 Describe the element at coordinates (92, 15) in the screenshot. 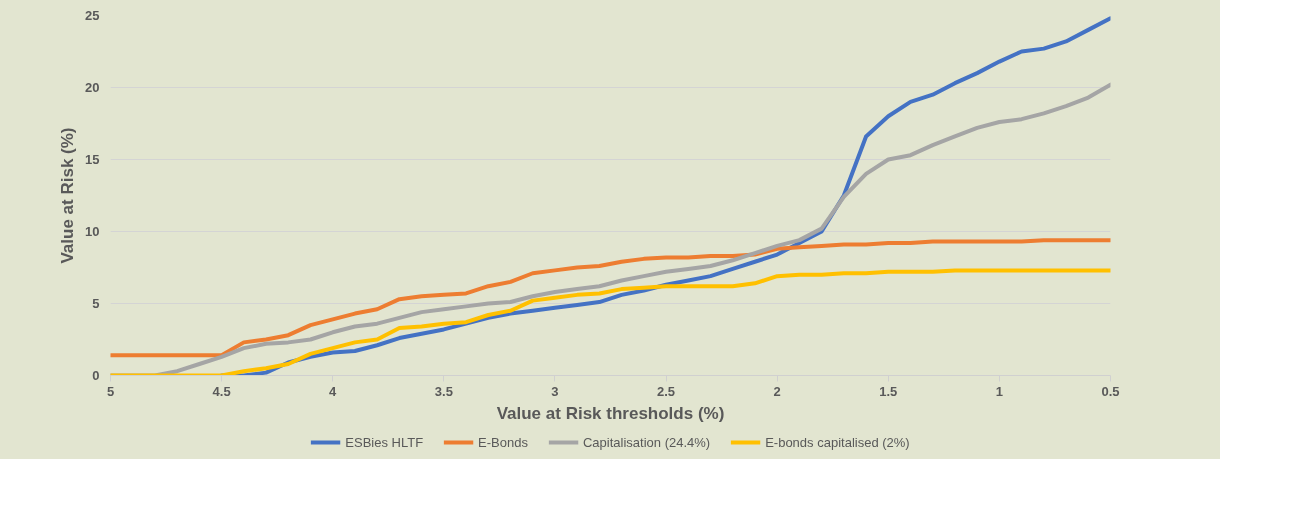

I see `y-tick-label: 25` at that location.